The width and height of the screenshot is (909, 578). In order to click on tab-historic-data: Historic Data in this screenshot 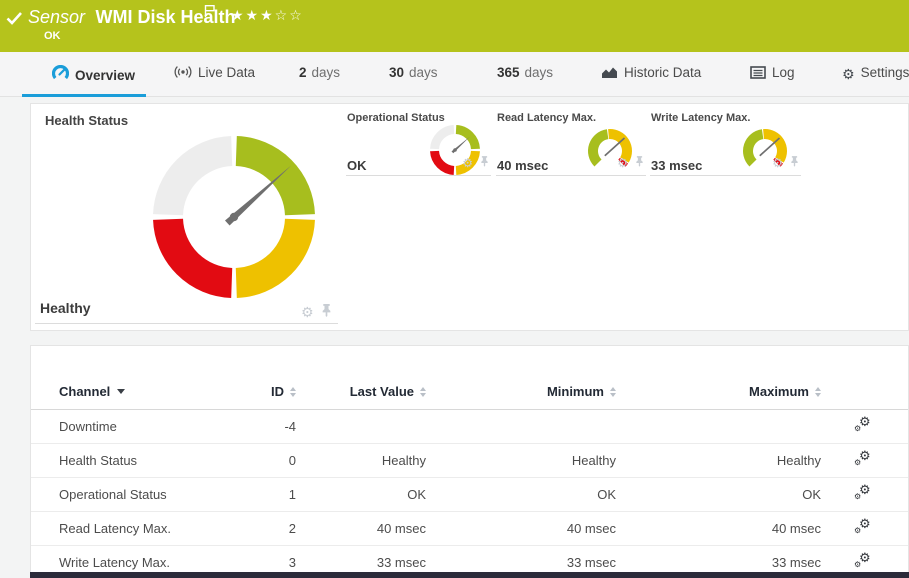, I will do `click(651, 73)`.